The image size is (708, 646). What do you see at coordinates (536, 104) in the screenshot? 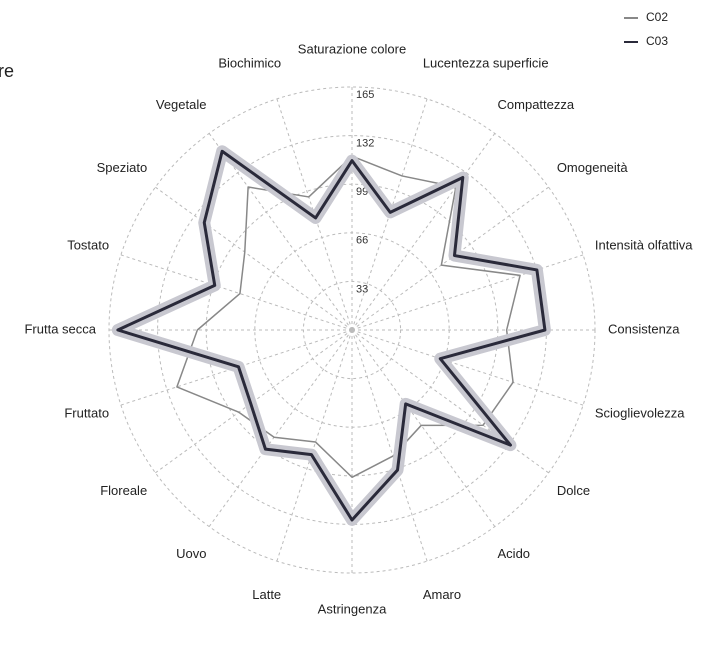
I see `axis-label: Compattezza` at bounding box center [536, 104].